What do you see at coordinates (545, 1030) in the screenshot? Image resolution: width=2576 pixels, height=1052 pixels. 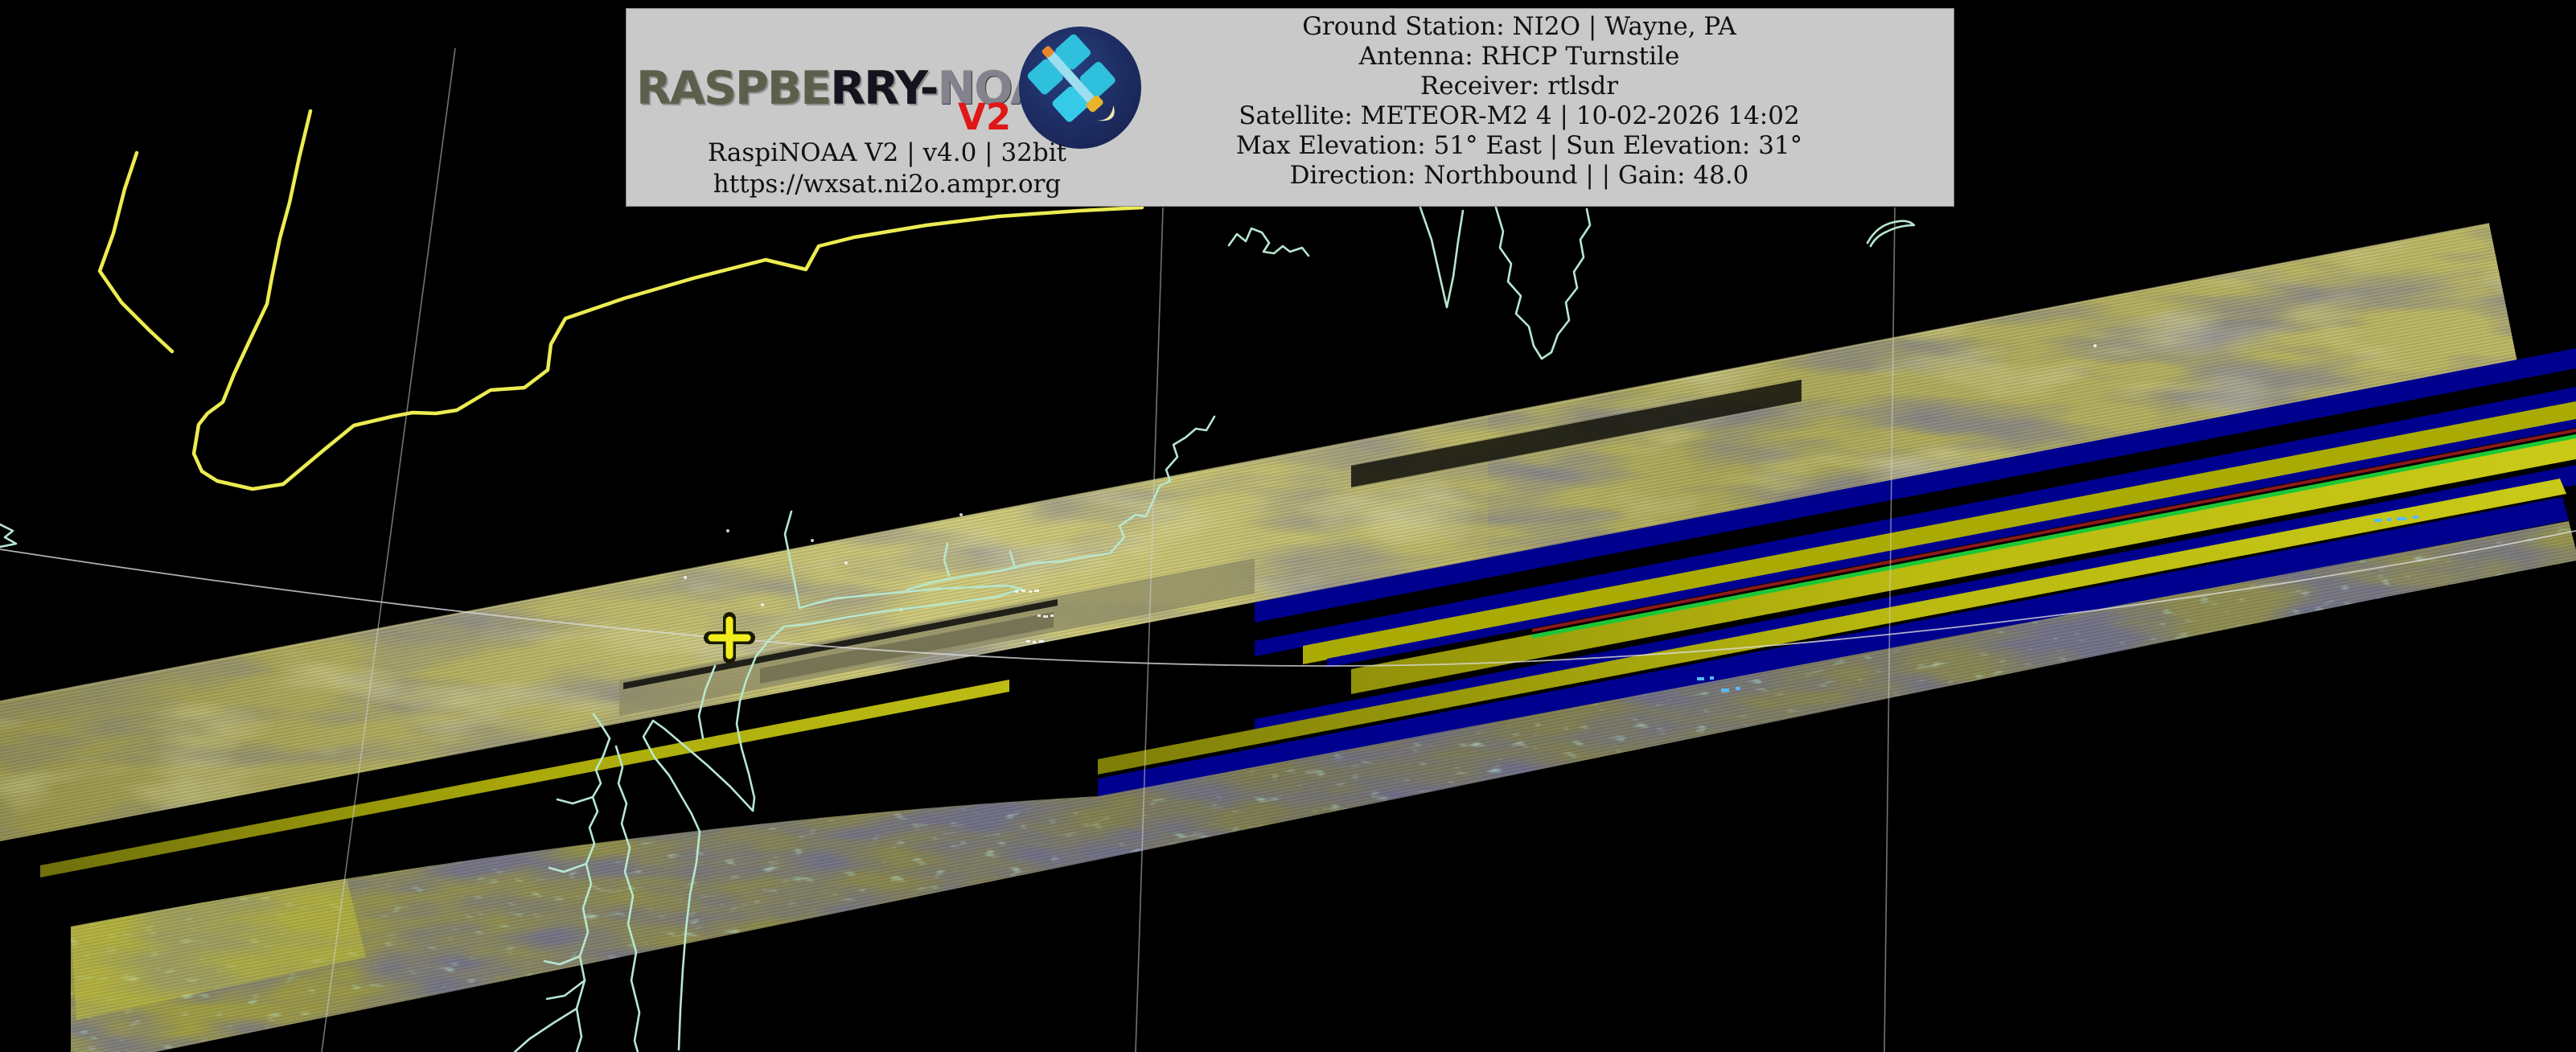 I see `coastline-potomac` at bounding box center [545, 1030].